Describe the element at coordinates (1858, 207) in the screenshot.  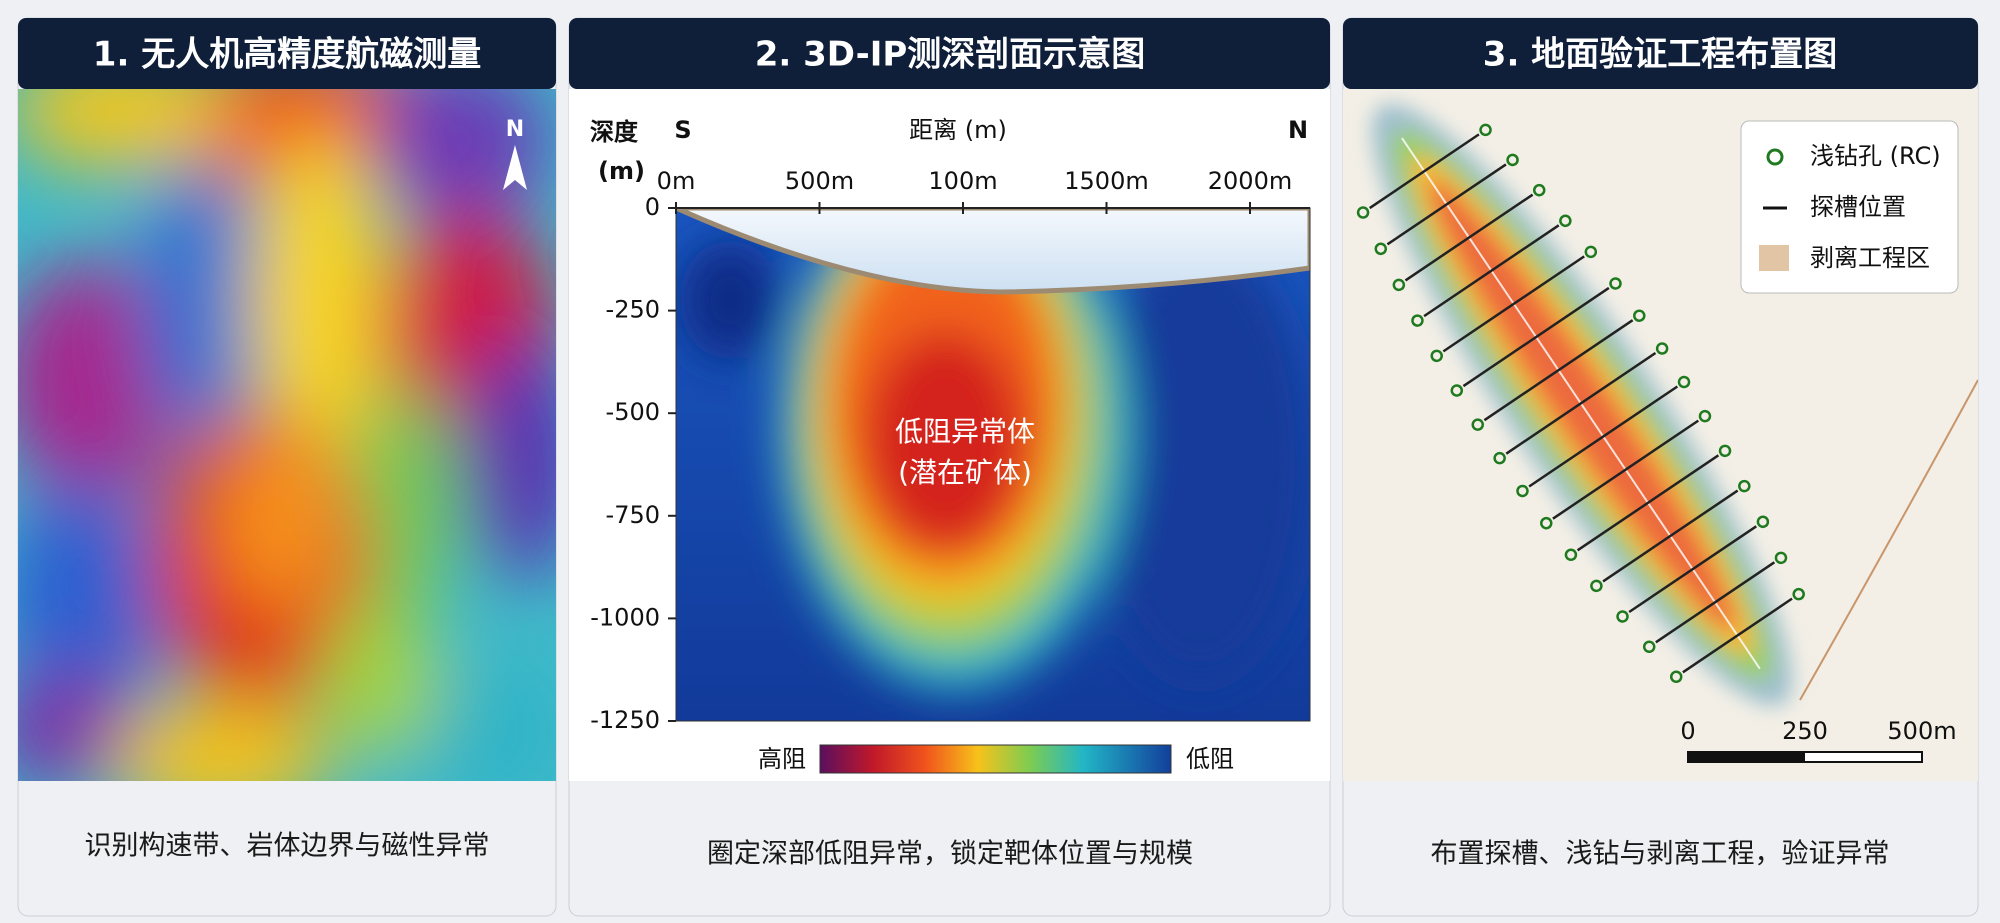
I see `legend-label: 探槽位置` at that location.